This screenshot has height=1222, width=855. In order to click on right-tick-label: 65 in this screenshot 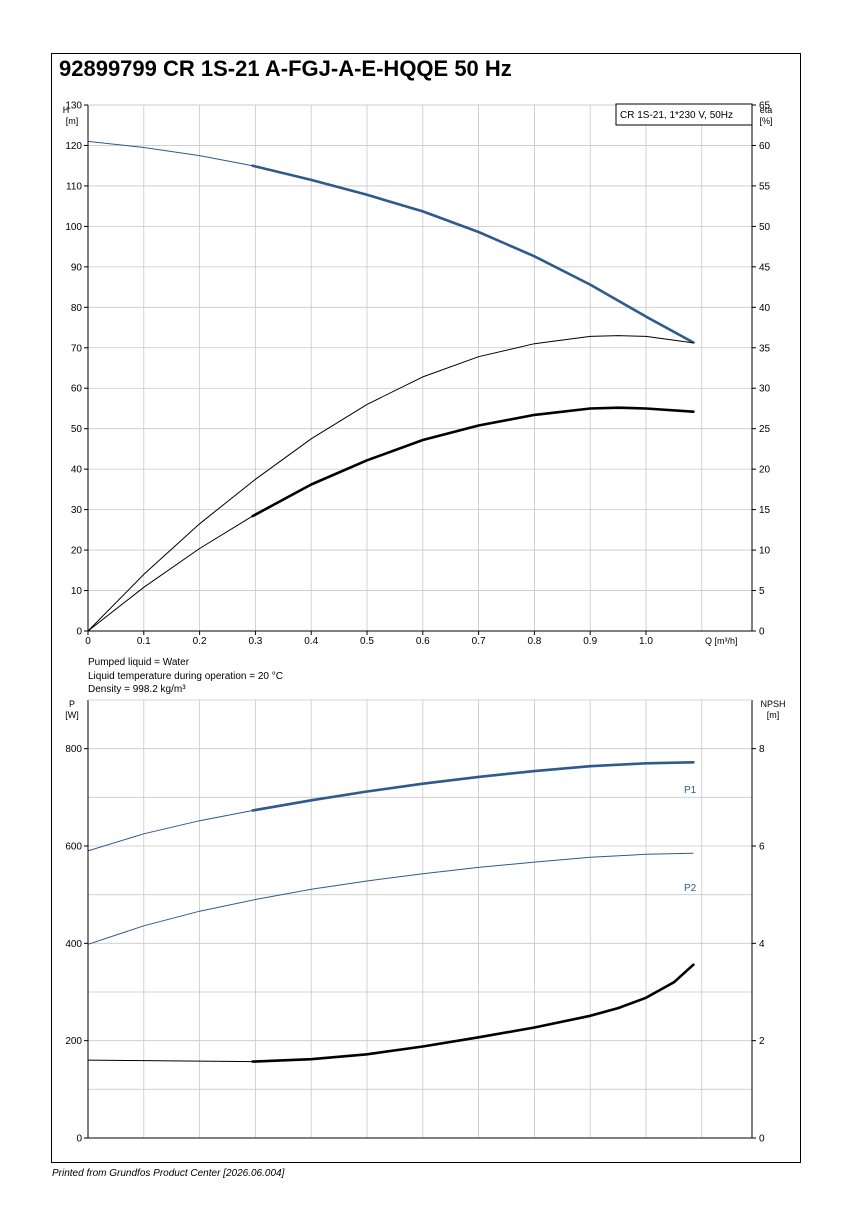, I will do `click(765, 106)`.